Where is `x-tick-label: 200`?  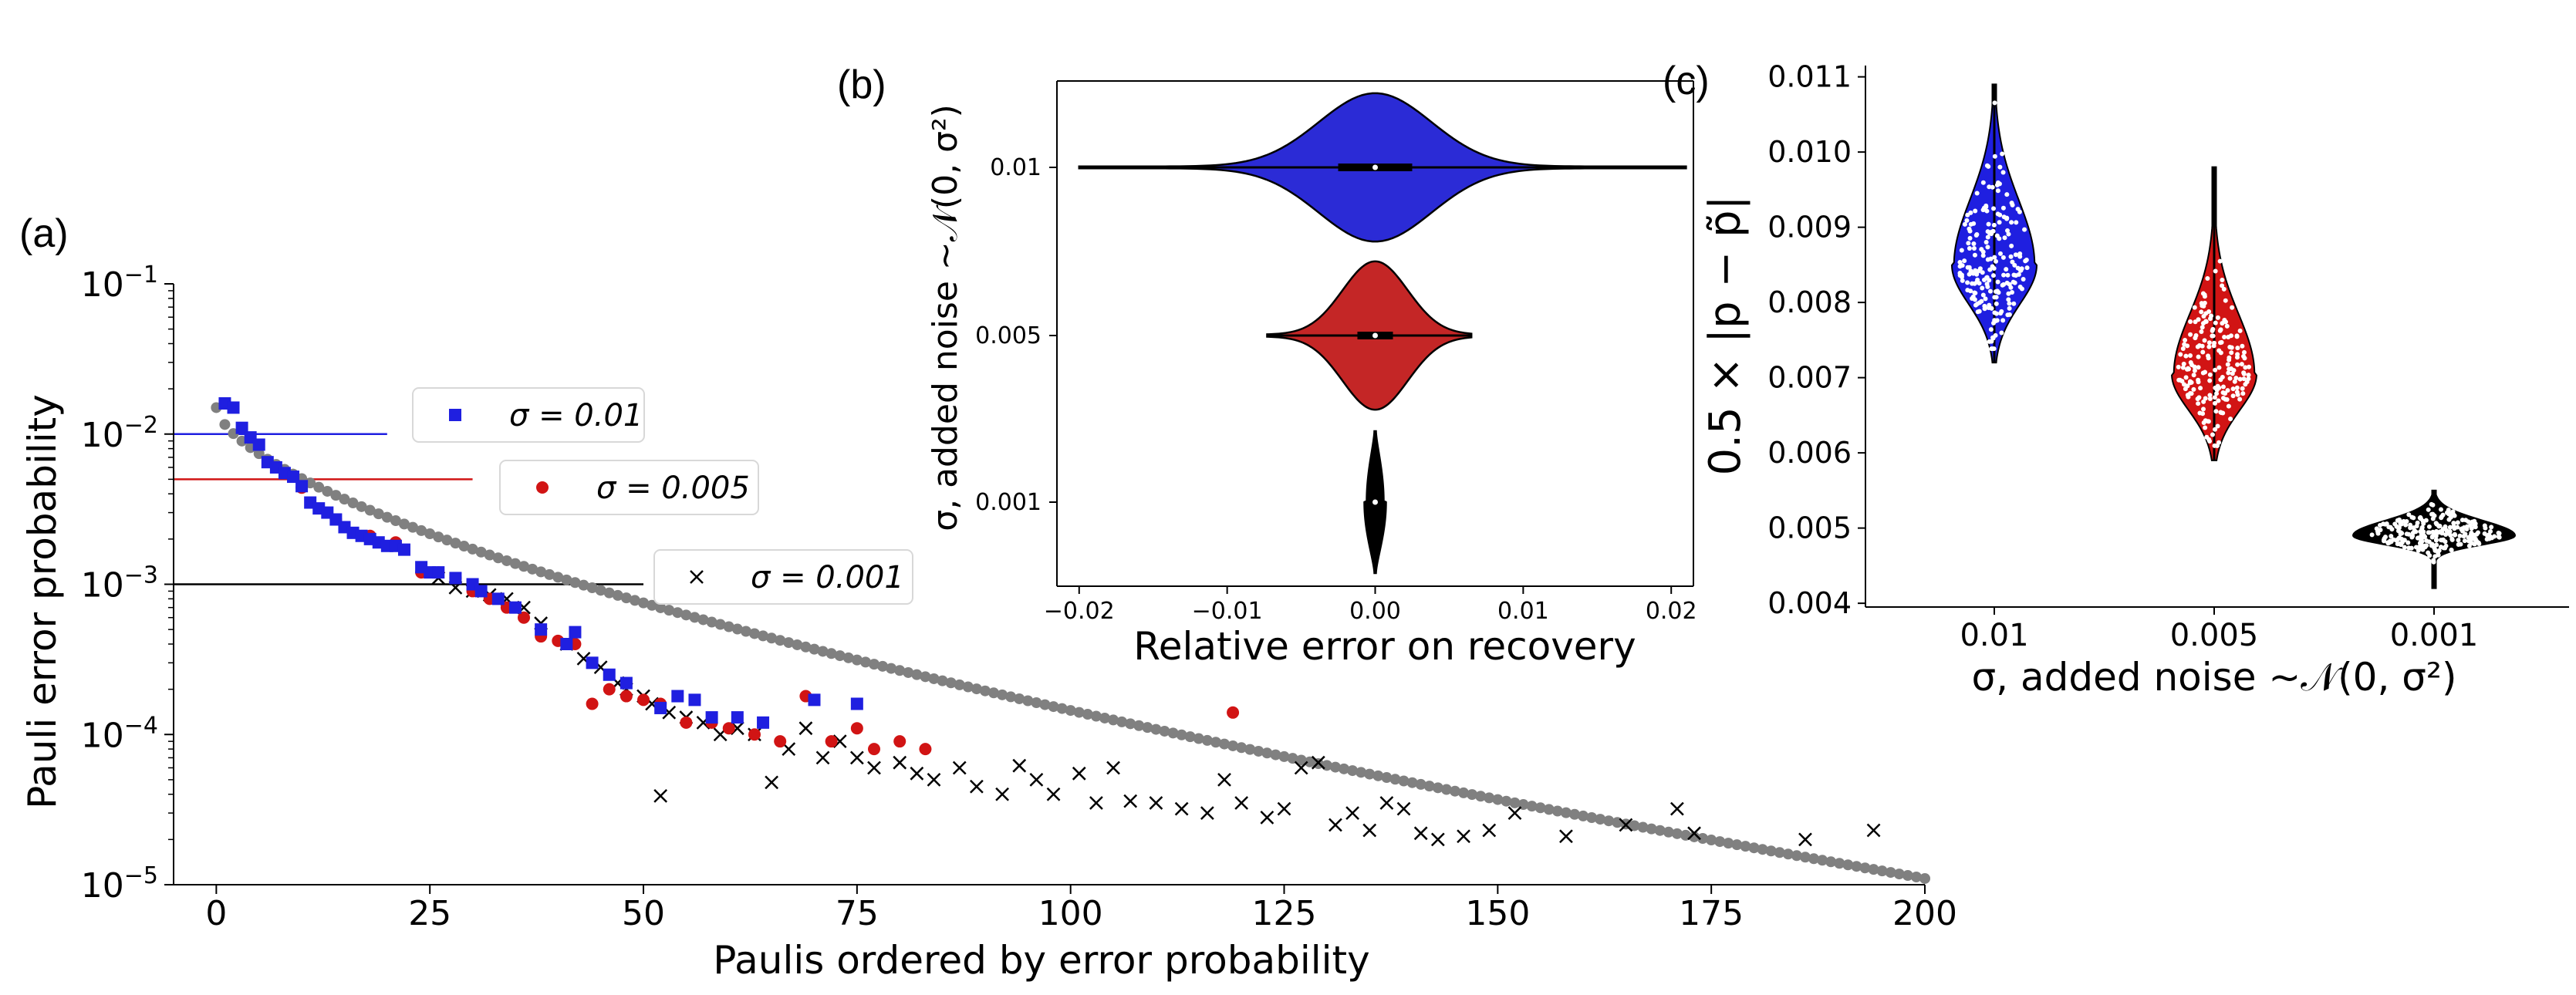
x-tick-label: 200 is located at coordinates (1924, 913).